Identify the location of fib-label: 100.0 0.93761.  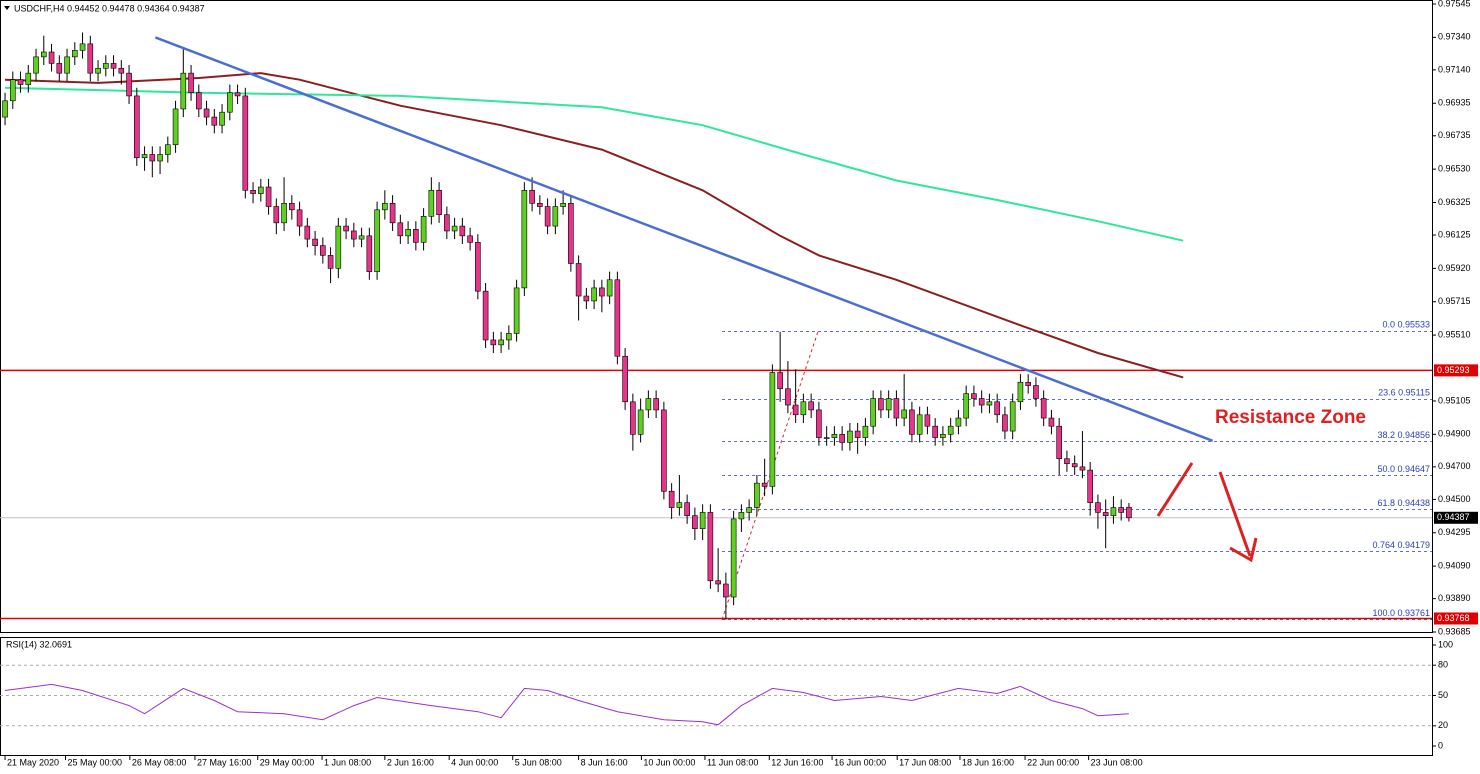
(1401, 613).